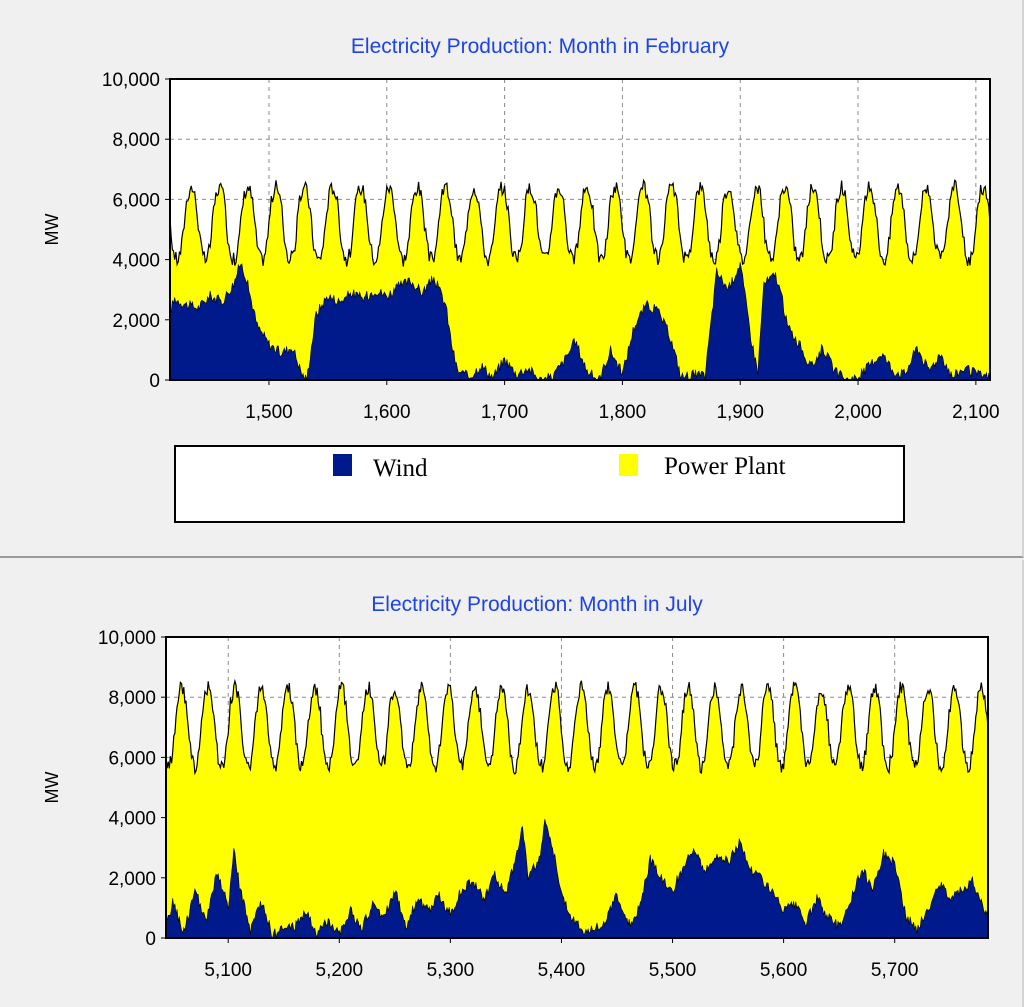 This screenshot has width=1024, height=1007. What do you see at coordinates (400, 468) in the screenshot?
I see `legend-label-wind: Wind` at bounding box center [400, 468].